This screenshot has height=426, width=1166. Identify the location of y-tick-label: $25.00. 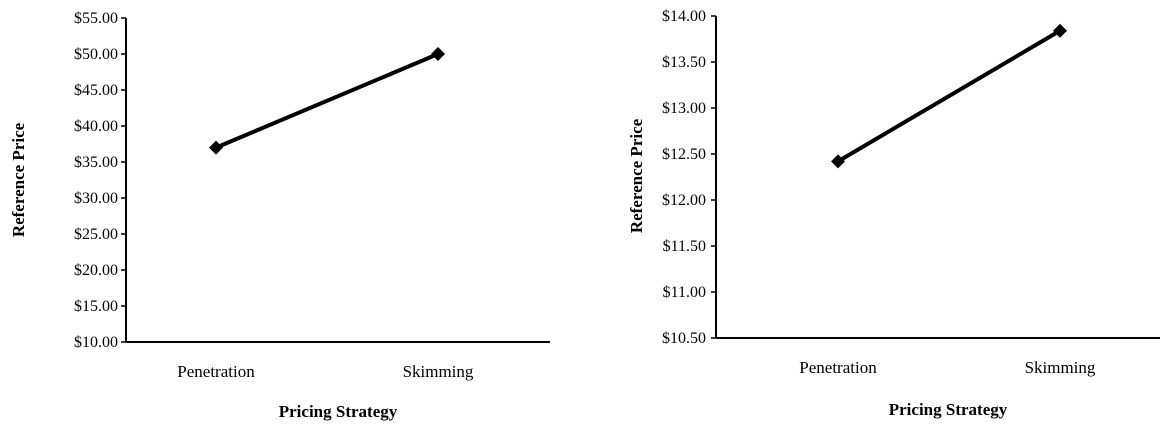
(96, 234).